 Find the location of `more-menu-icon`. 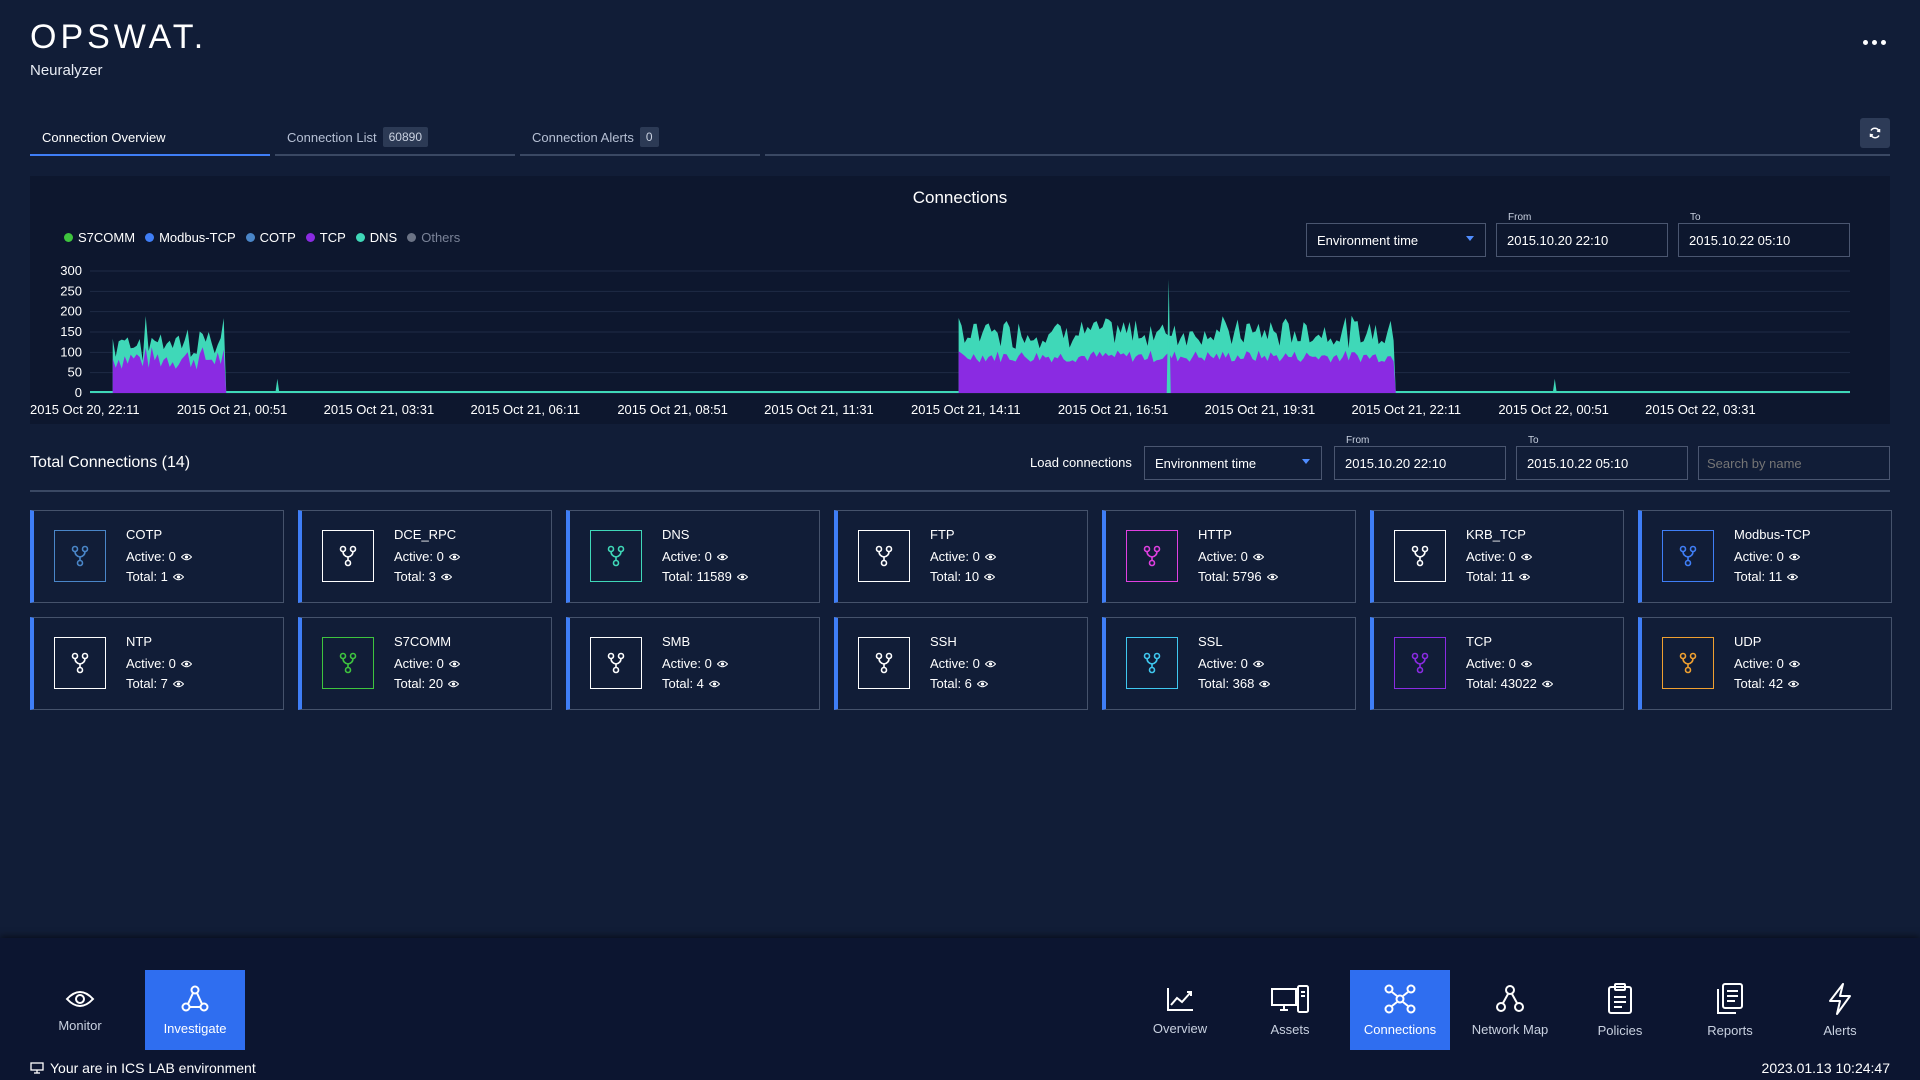

more-menu-icon is located at coordinates (1874, 42).